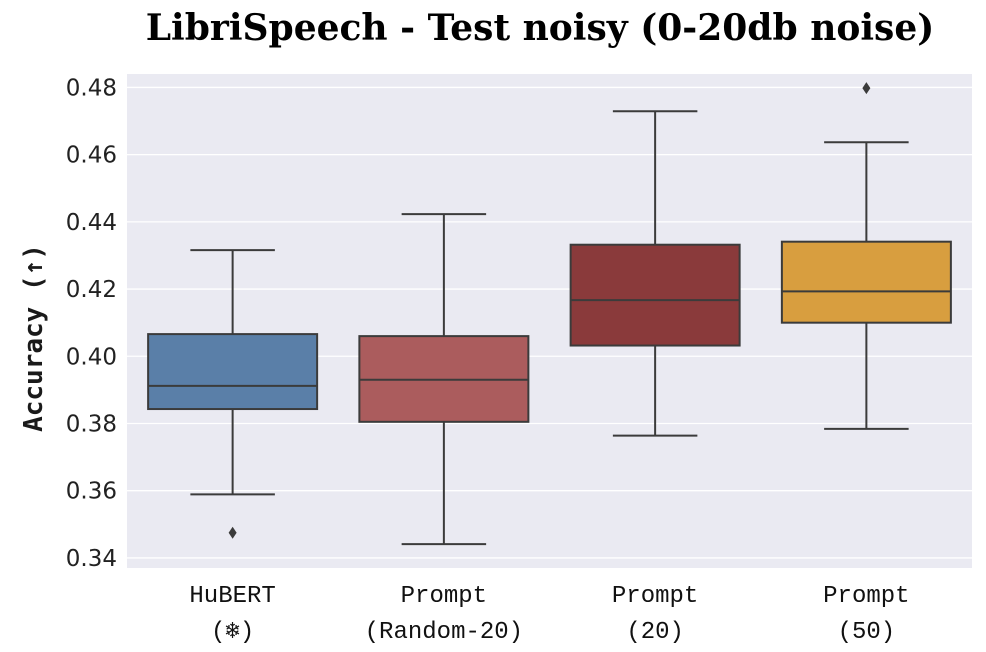 Image resolution: width=986 pixels, height=652 pixels. Describe the element at coordinates (655, 632) in the screenshot. I see `x-tick-label: (20)` at that location.